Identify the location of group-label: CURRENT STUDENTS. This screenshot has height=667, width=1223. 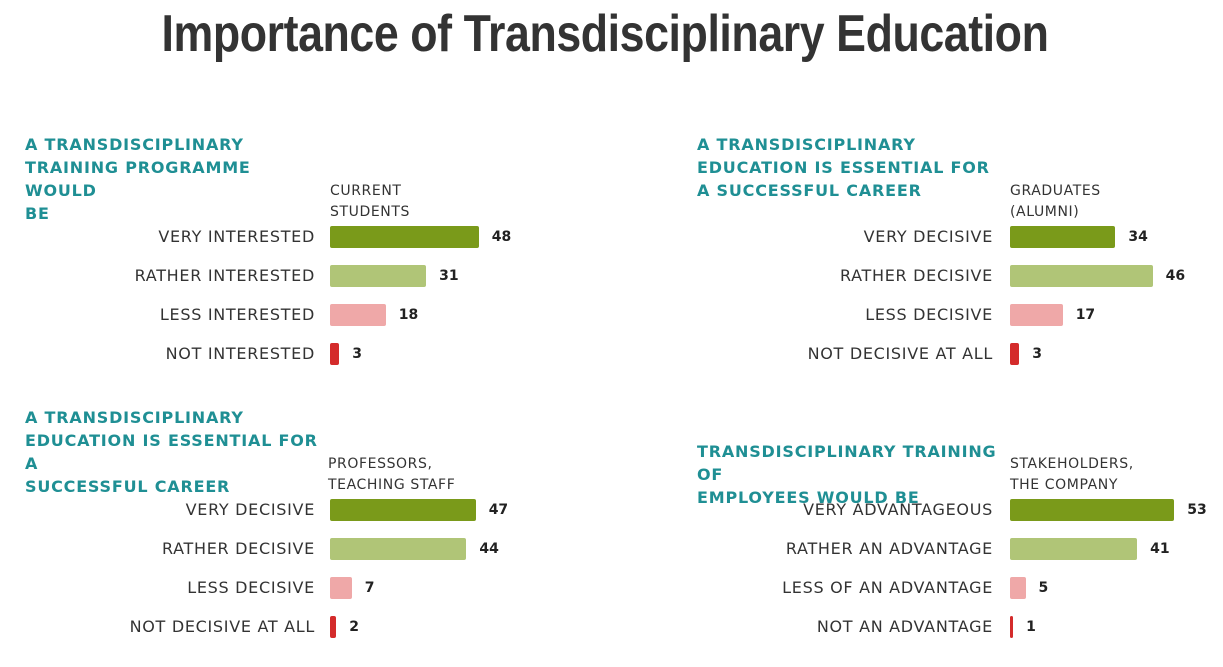
(370, 201).